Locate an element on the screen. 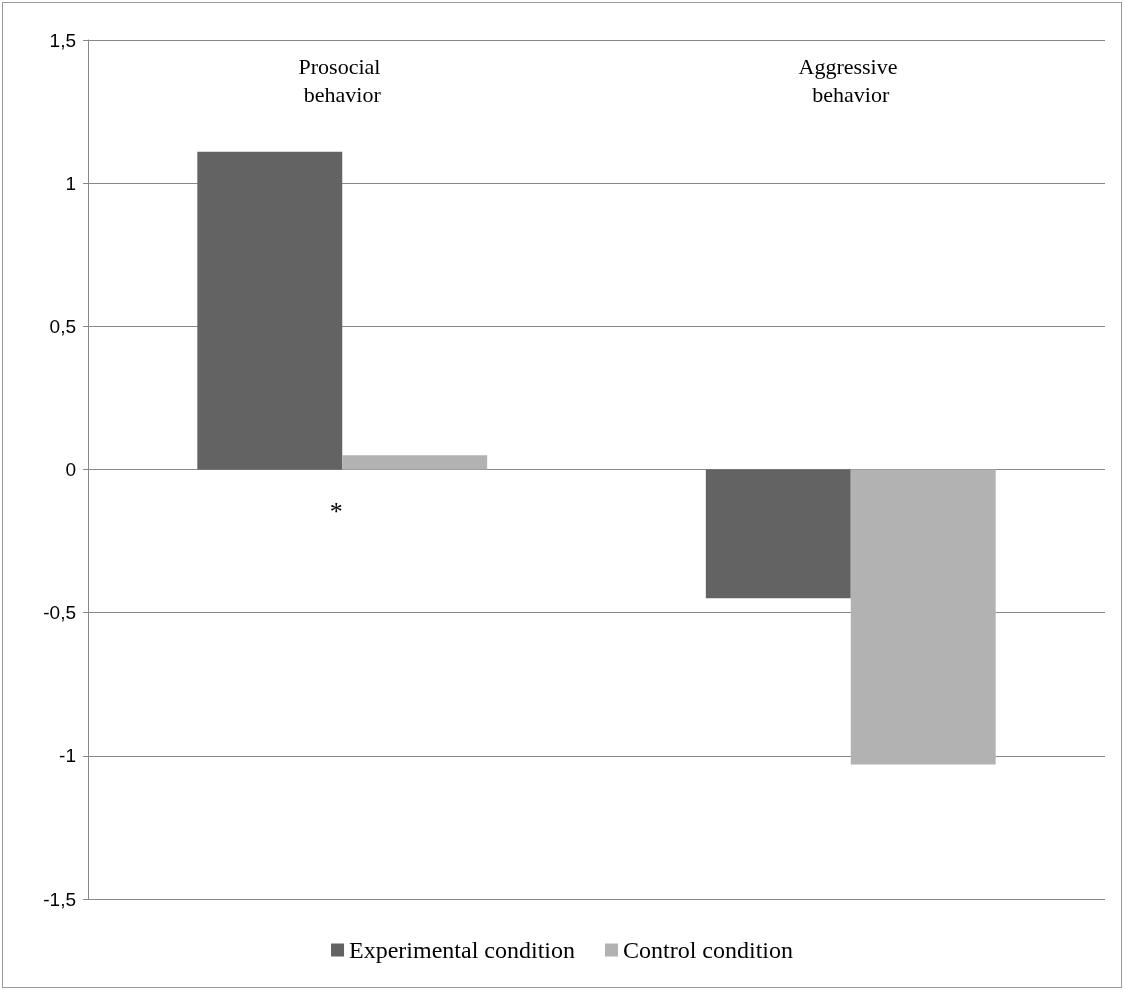 This screenshot has height=992, width=1126. legend-label: Control condition is located at coordinates (707, 950).